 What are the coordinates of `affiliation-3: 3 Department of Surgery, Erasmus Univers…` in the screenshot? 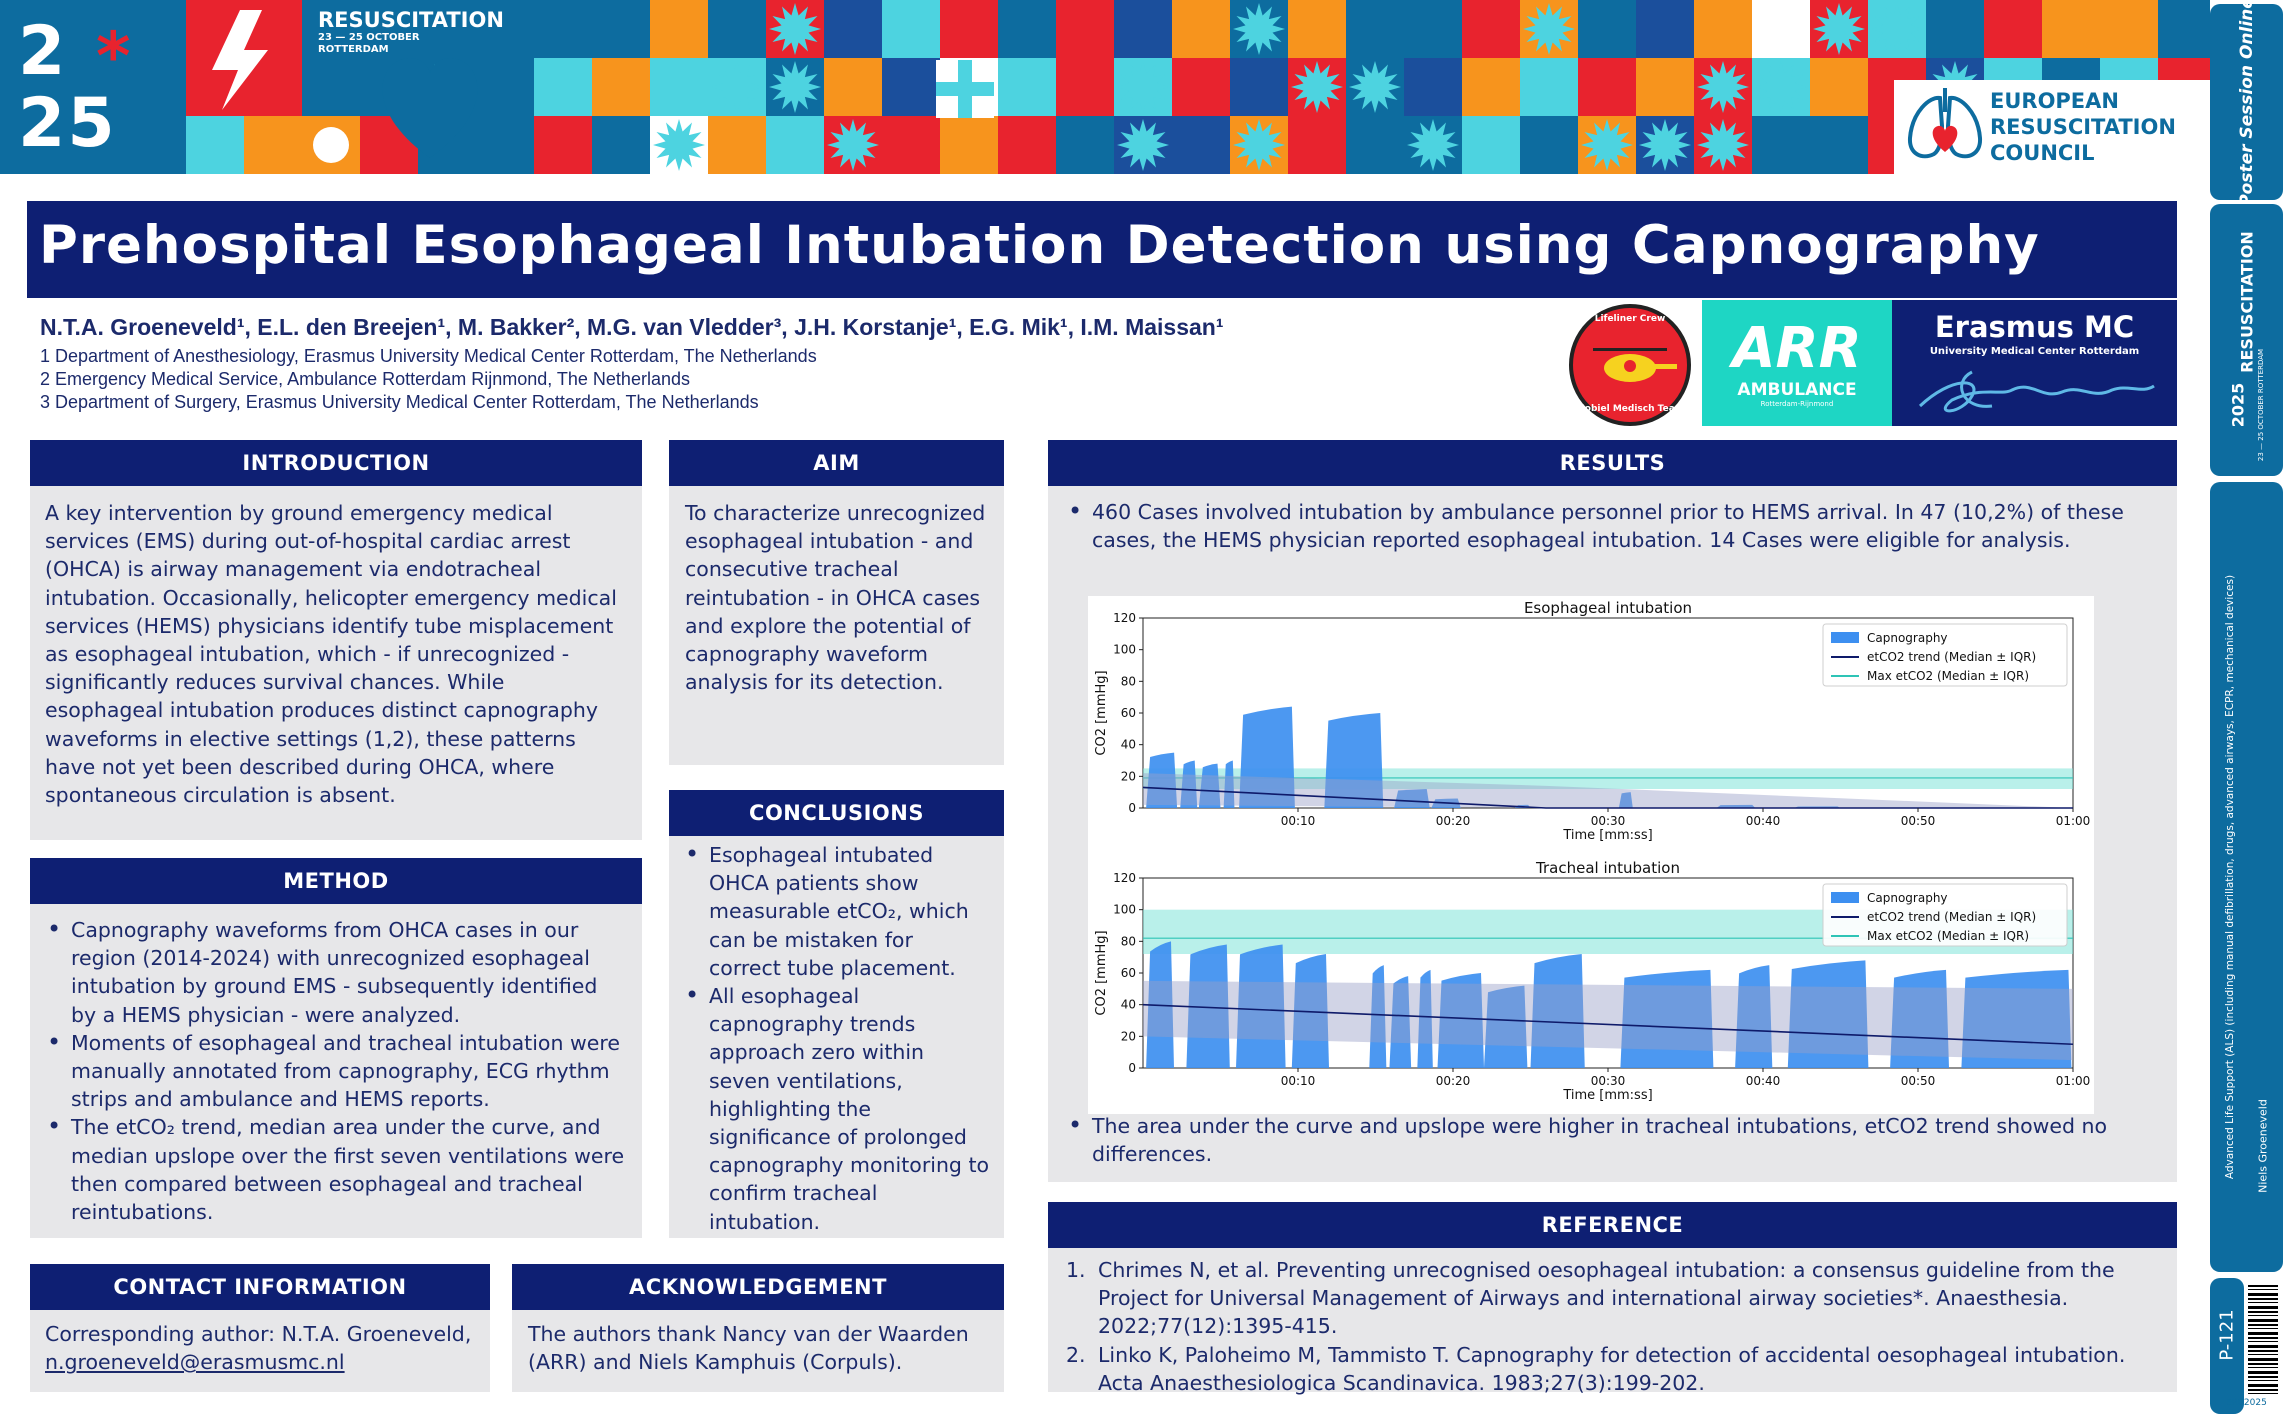 It's located at (399, 402).